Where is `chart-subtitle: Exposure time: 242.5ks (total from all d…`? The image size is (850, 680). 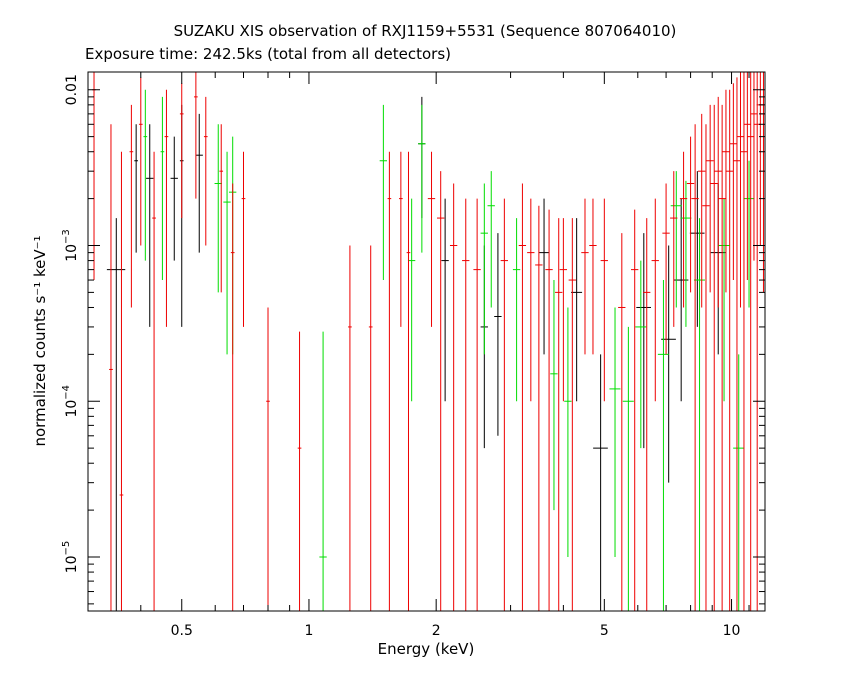
chart-subtitle: Exposure time: 242.5ks (total from all d… is located at coordinates (268, 54).